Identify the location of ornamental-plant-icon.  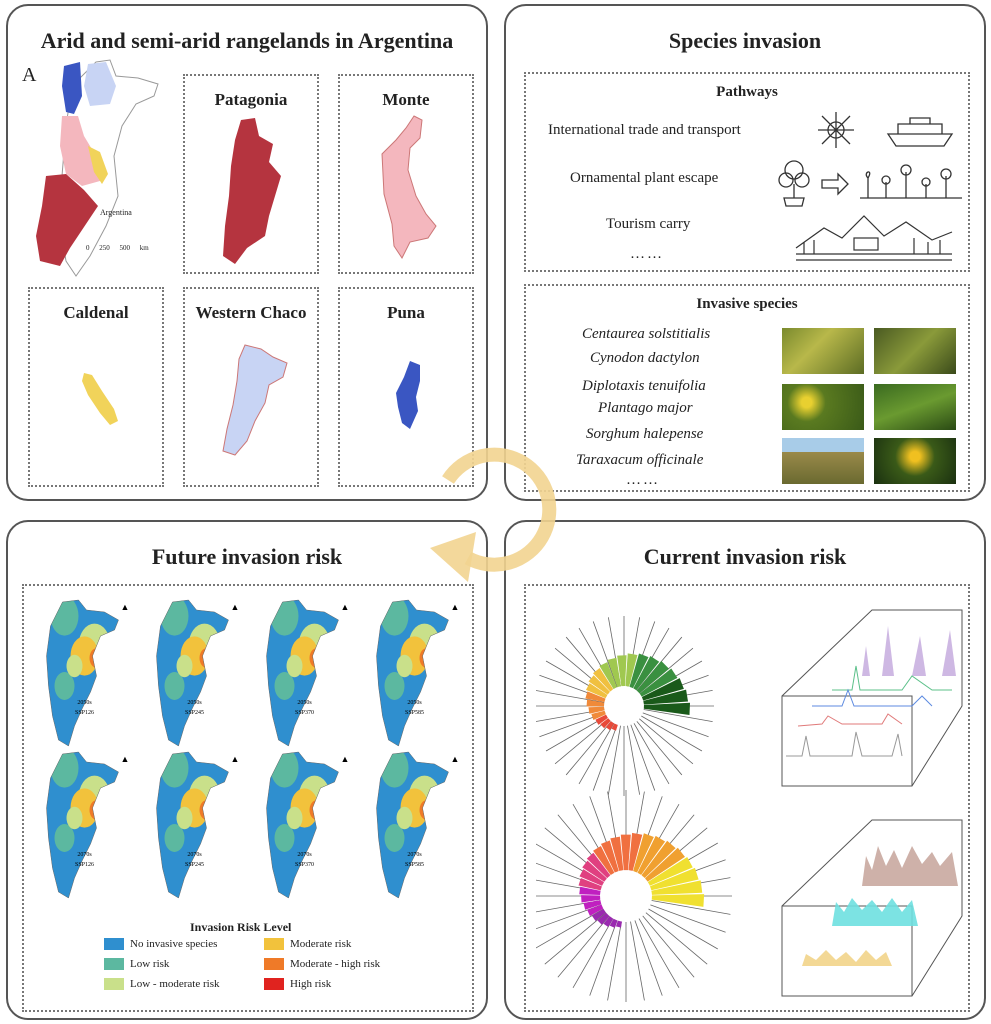
(870, 183).